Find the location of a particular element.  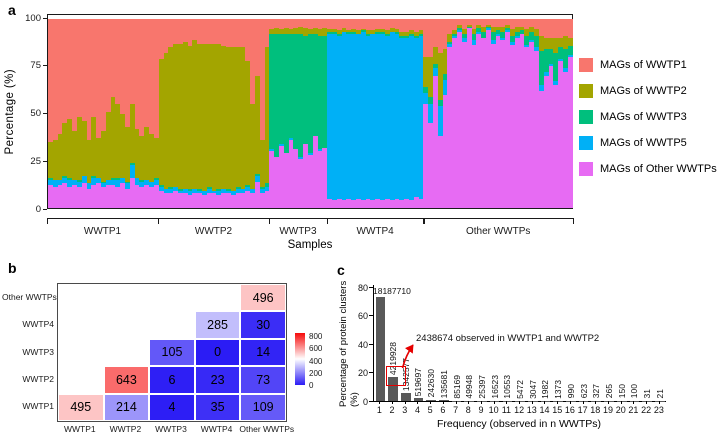

bar-slot: 10553 is located at coordinates (507, 343).